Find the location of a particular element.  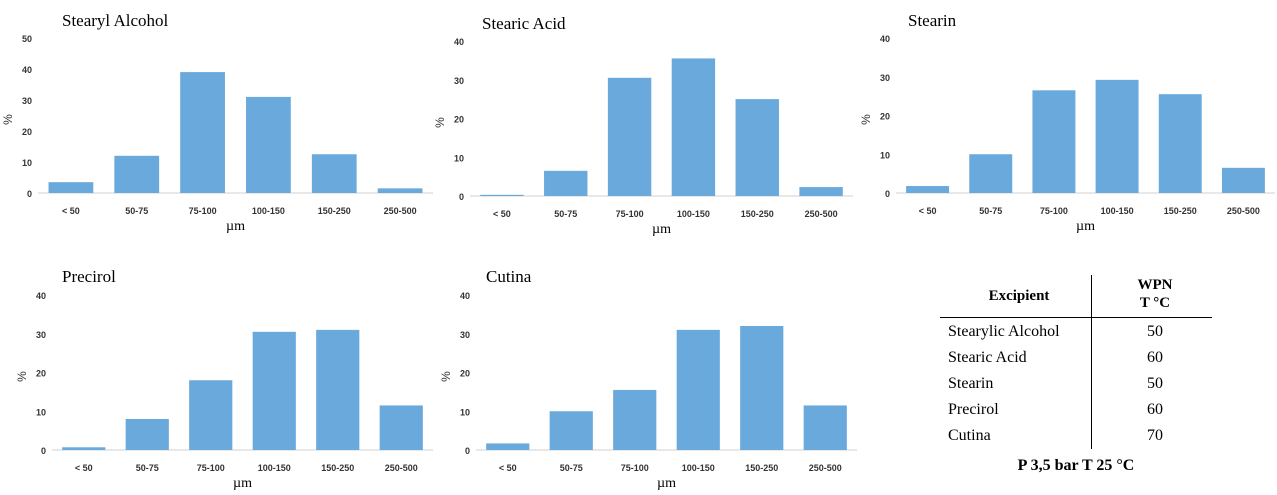

chart-title: Cutina is located at coordinates (509, 276).